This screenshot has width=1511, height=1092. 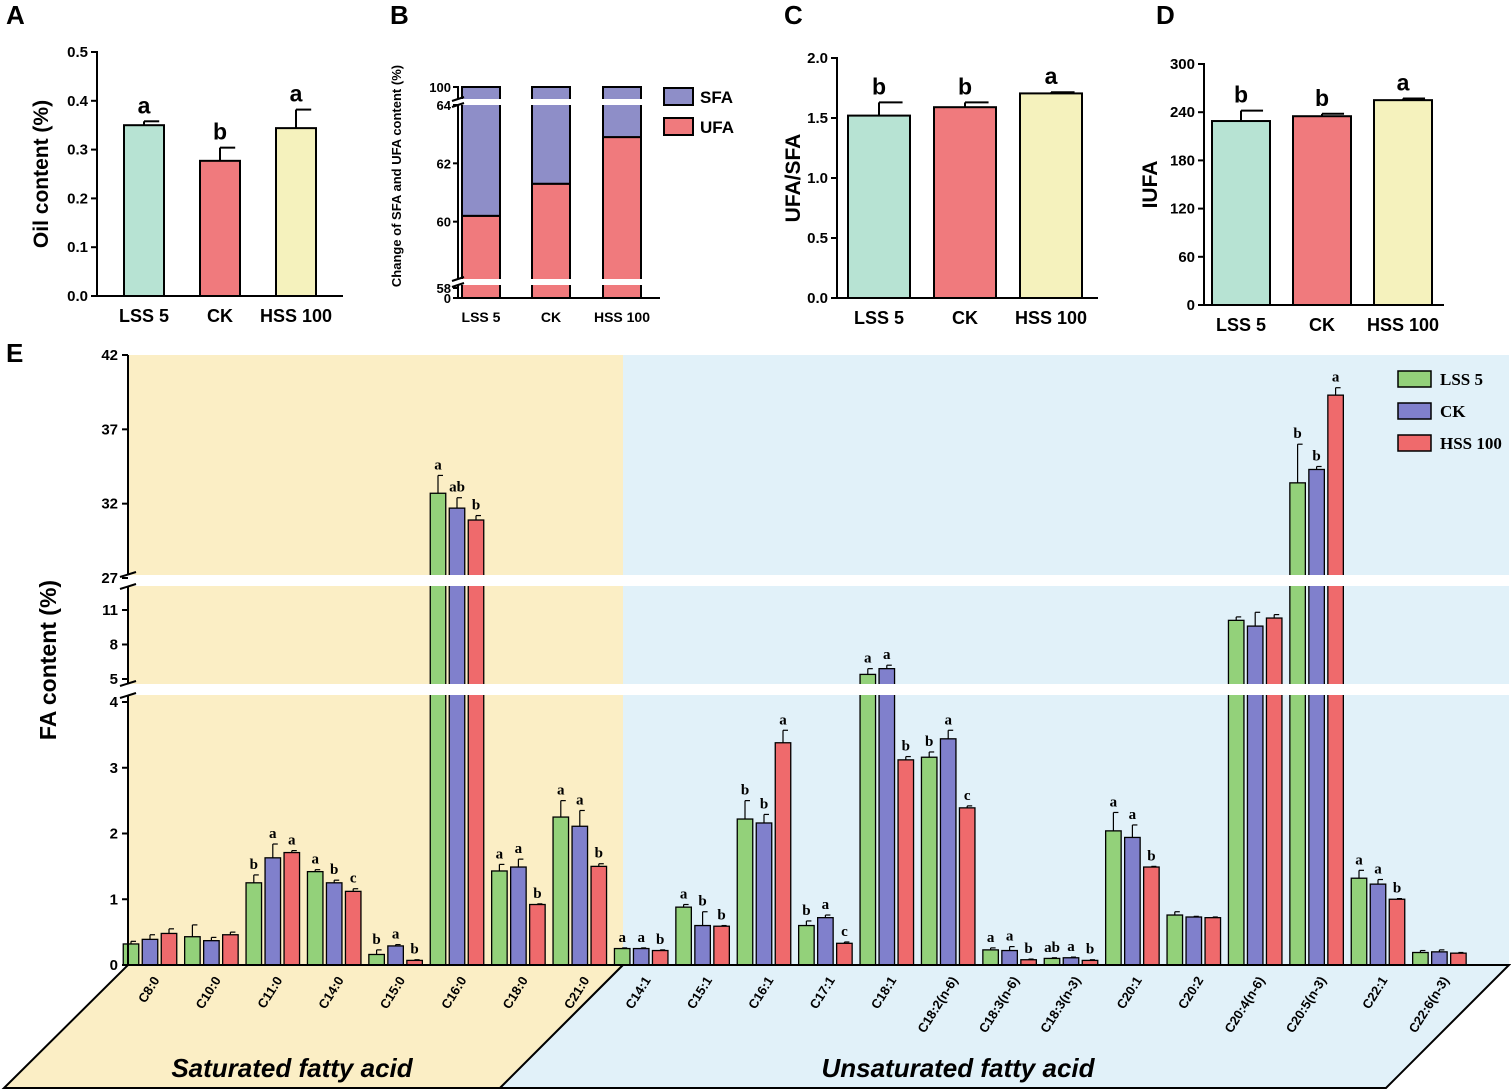 I want to click on y-tick-label: 0.5, so click(x=817, y=238).